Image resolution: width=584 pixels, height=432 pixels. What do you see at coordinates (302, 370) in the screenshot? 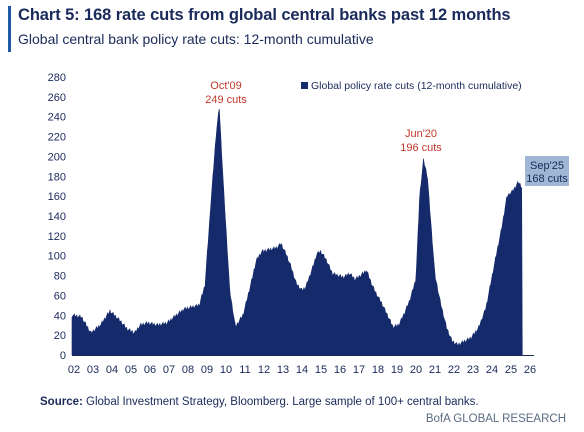
I see `x-tick-label: 14` at bounding box center [302, 370].